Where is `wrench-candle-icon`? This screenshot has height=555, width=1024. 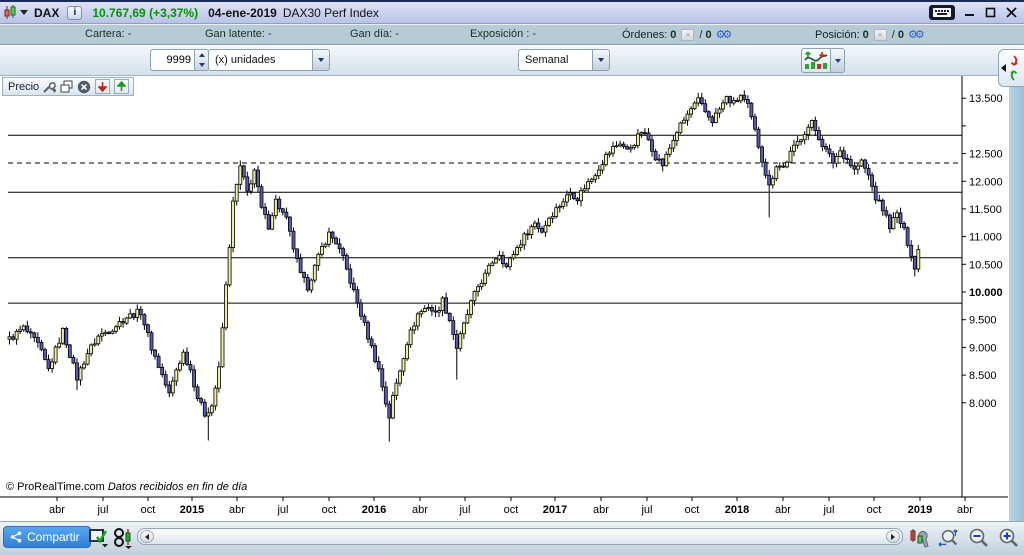
wrench-candle-icon is located at coordinates (919, 538).